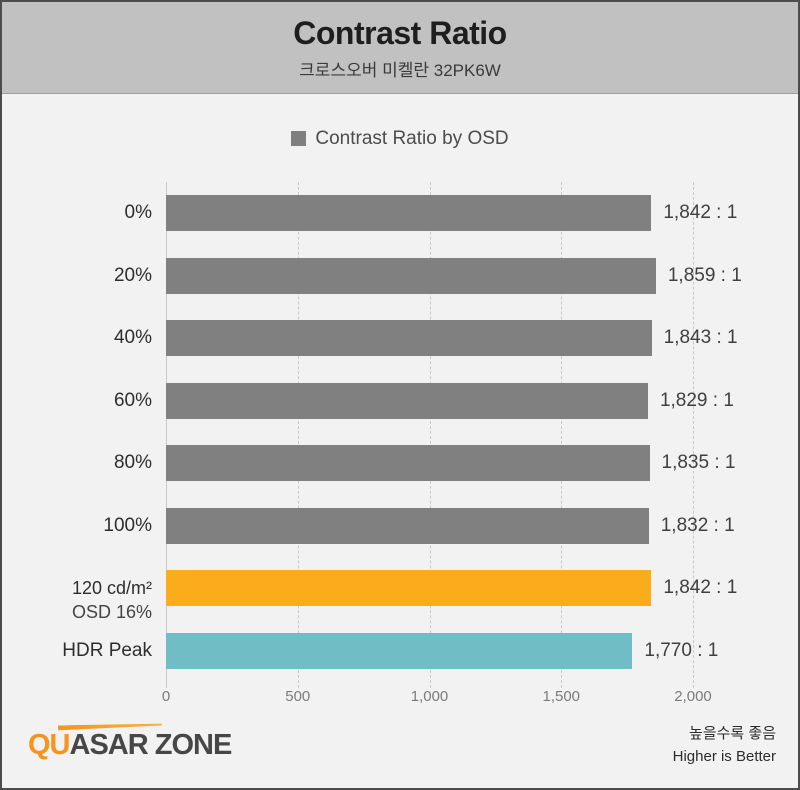 The image size is (800, 790). I want to click on logo-text-orange: QU, so click(49, 744).